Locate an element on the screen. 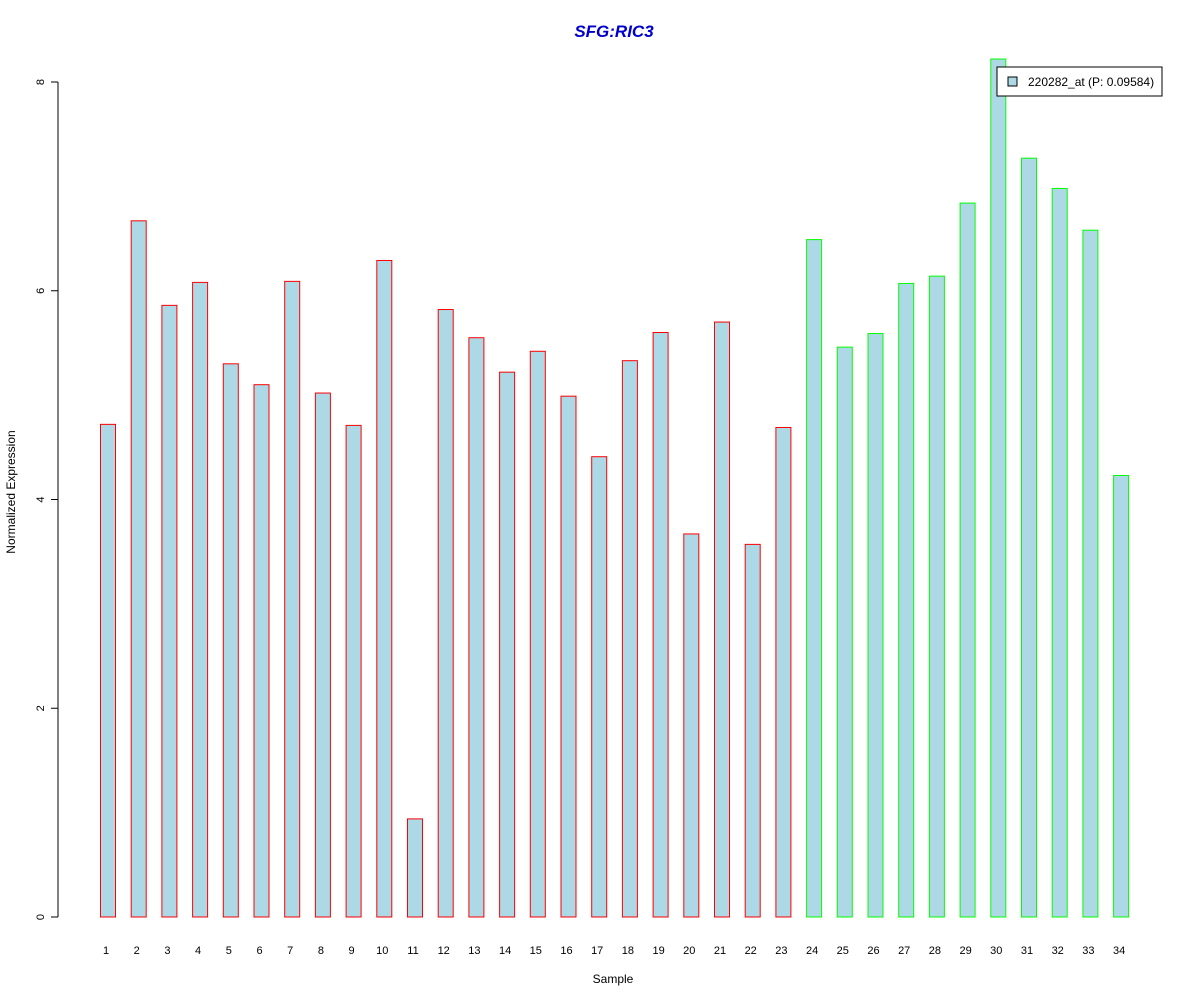  y-axis-ticks: 0 2 4 6 8 is located at coordinates (46, 499).